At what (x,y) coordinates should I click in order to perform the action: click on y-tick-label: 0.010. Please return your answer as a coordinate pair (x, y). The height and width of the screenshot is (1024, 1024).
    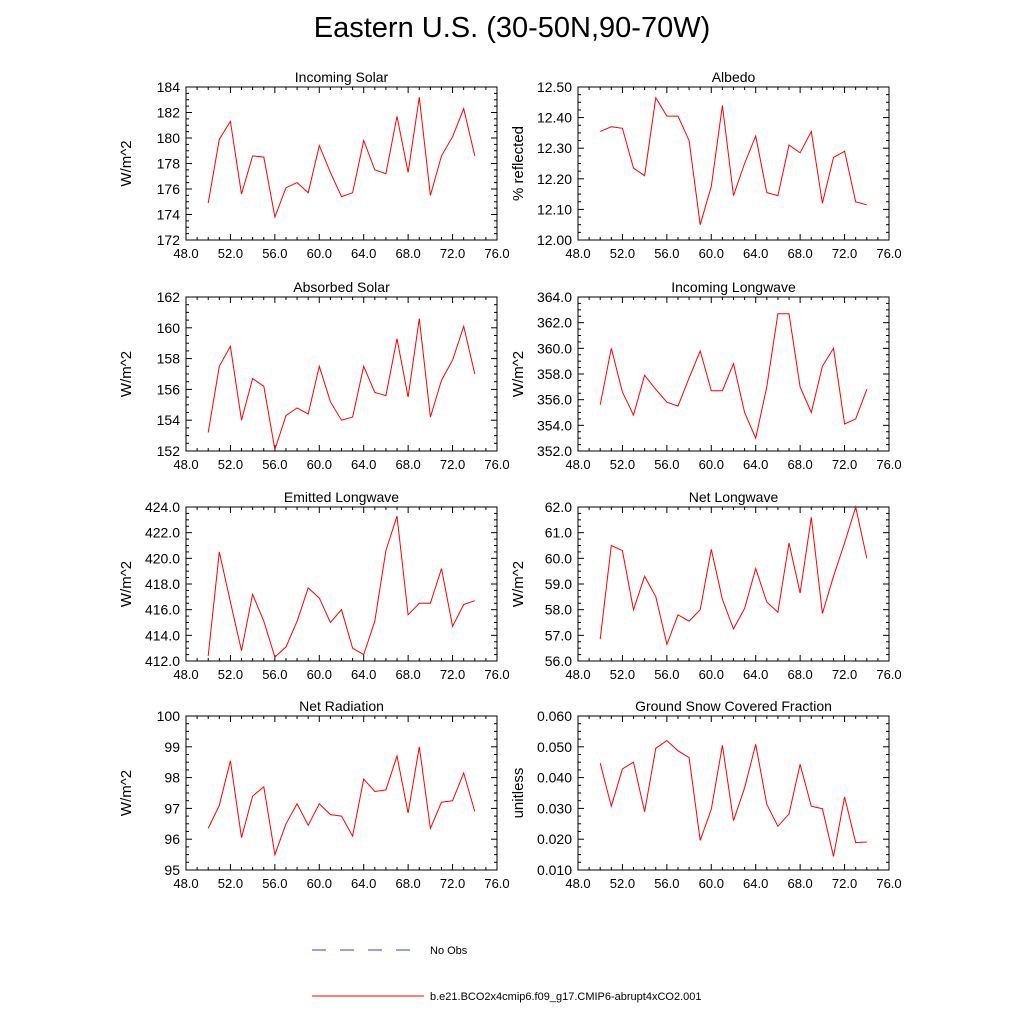
    Looking at the image, I should click on (554, 870).